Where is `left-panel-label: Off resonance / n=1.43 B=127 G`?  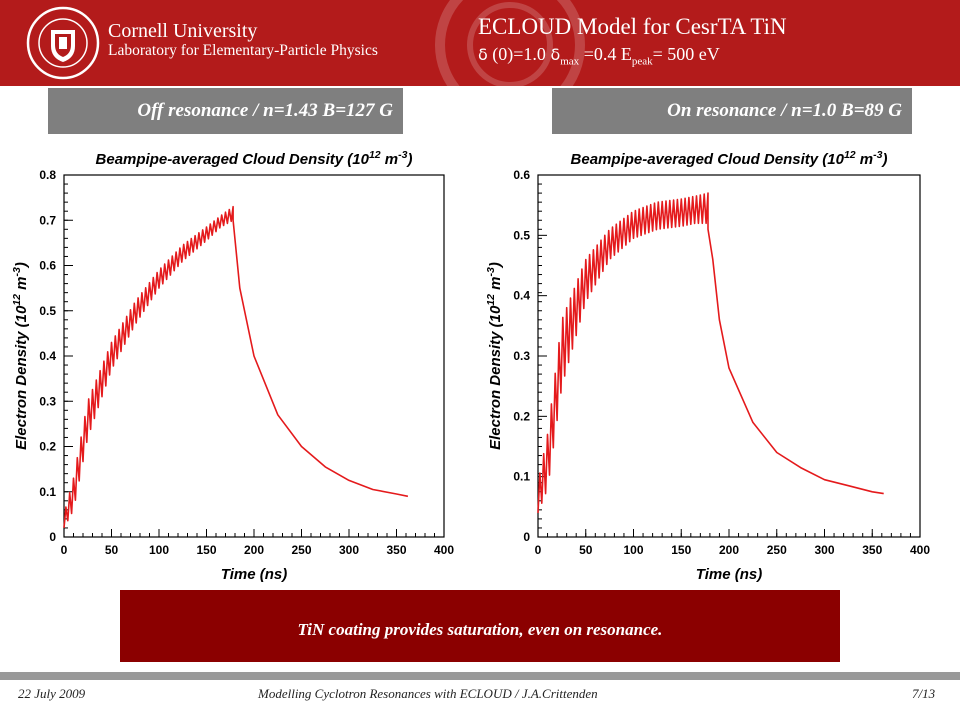 left-panel-label: Off resonance / n=1.43 B=127 G is located at coordinates (225, 111).